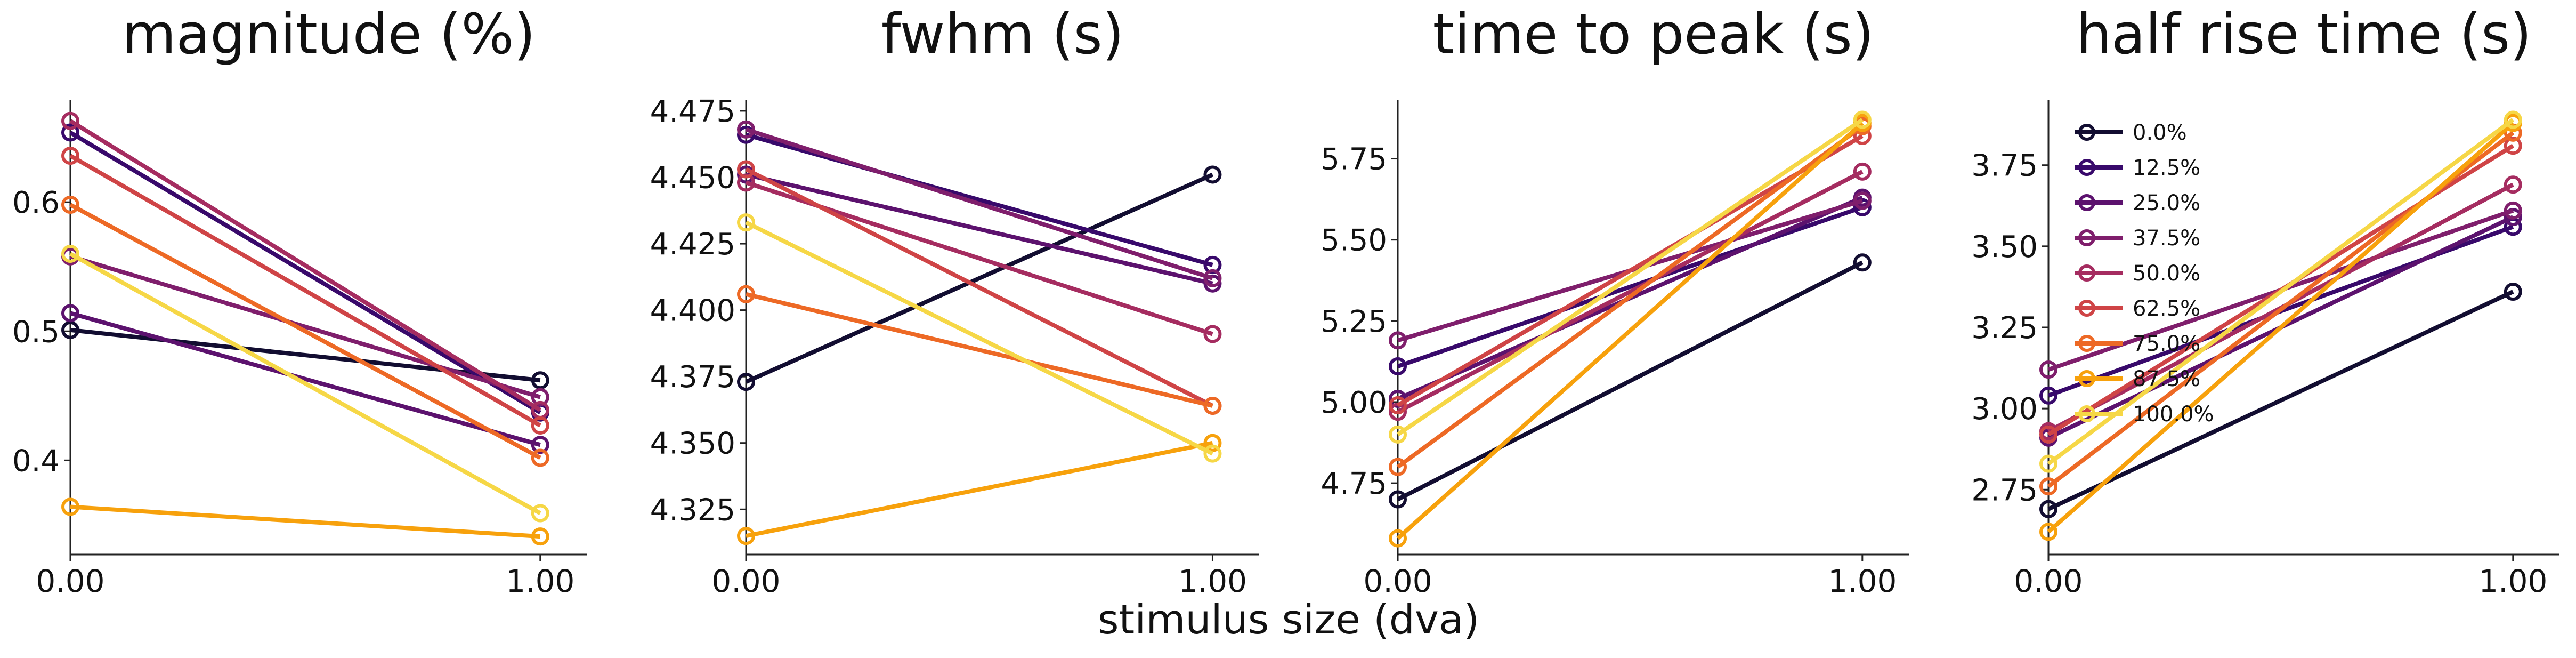  What do you see at coordinates (2166, 308) in the screenshot?
I see `legend-label: 62.5%` at bounding box center [2166, 308].